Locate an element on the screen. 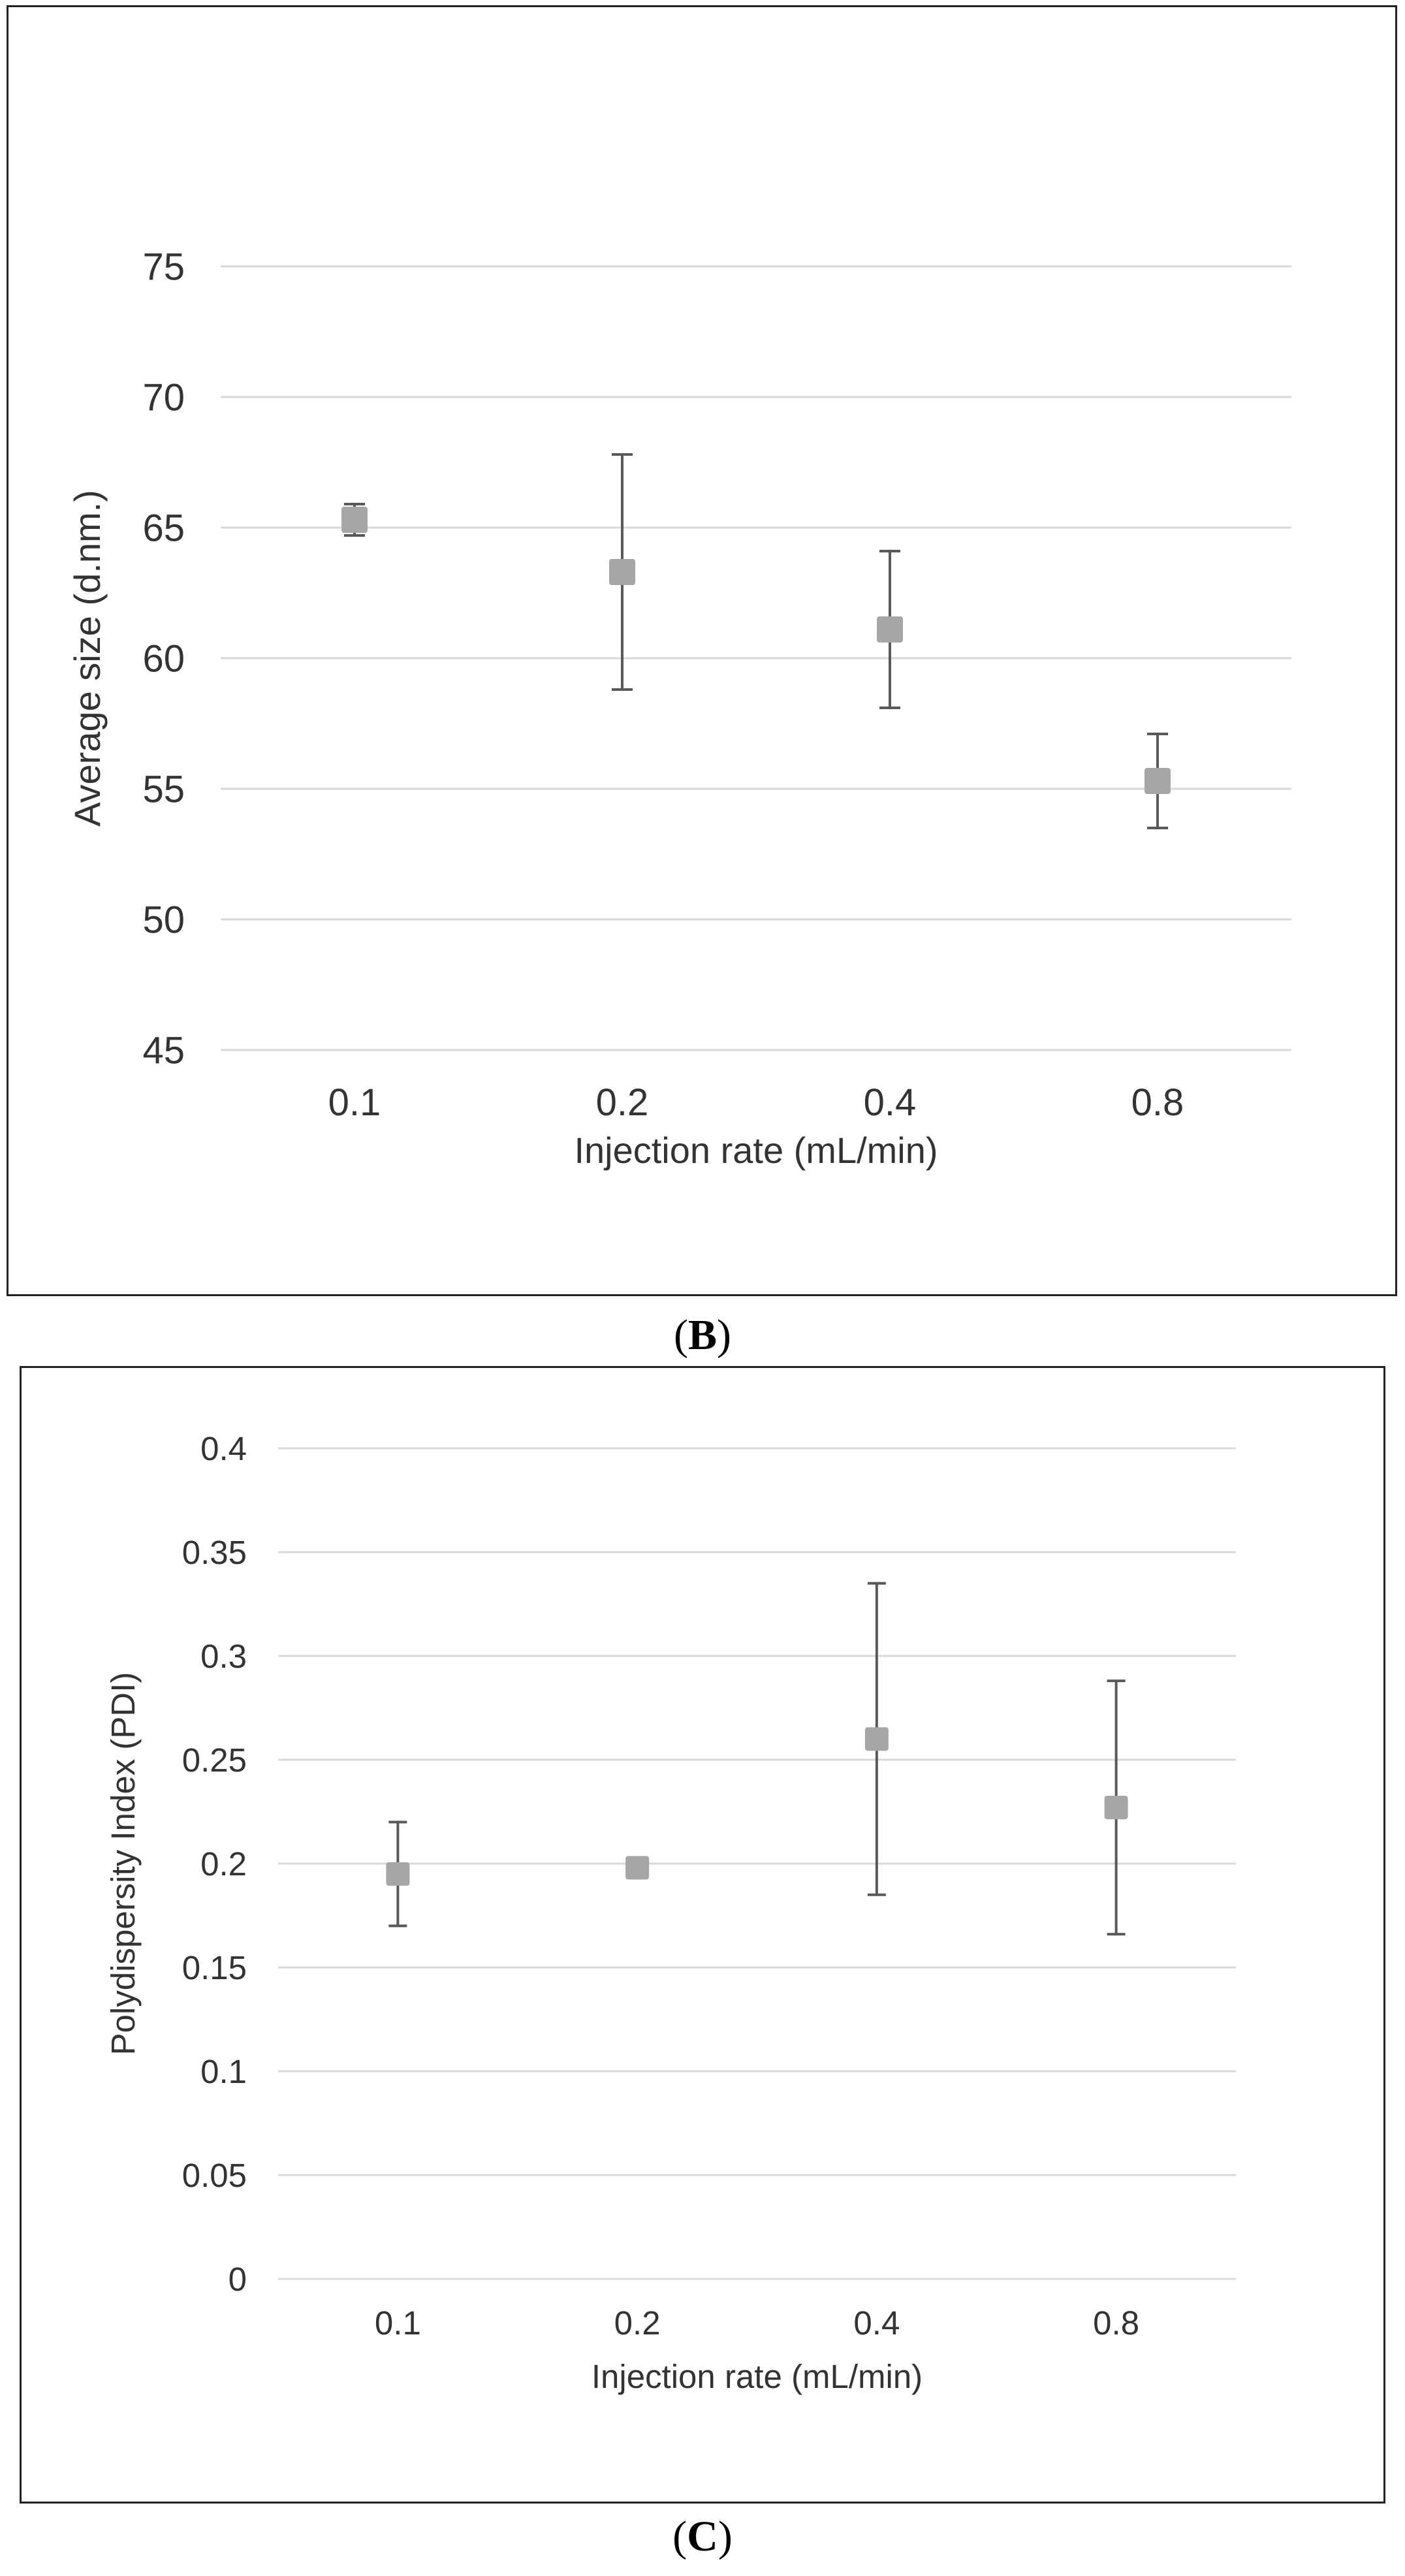 This screenshot has width=1405, height=2576. y-tick-label: 0 is located at coordinates (238, 2280).